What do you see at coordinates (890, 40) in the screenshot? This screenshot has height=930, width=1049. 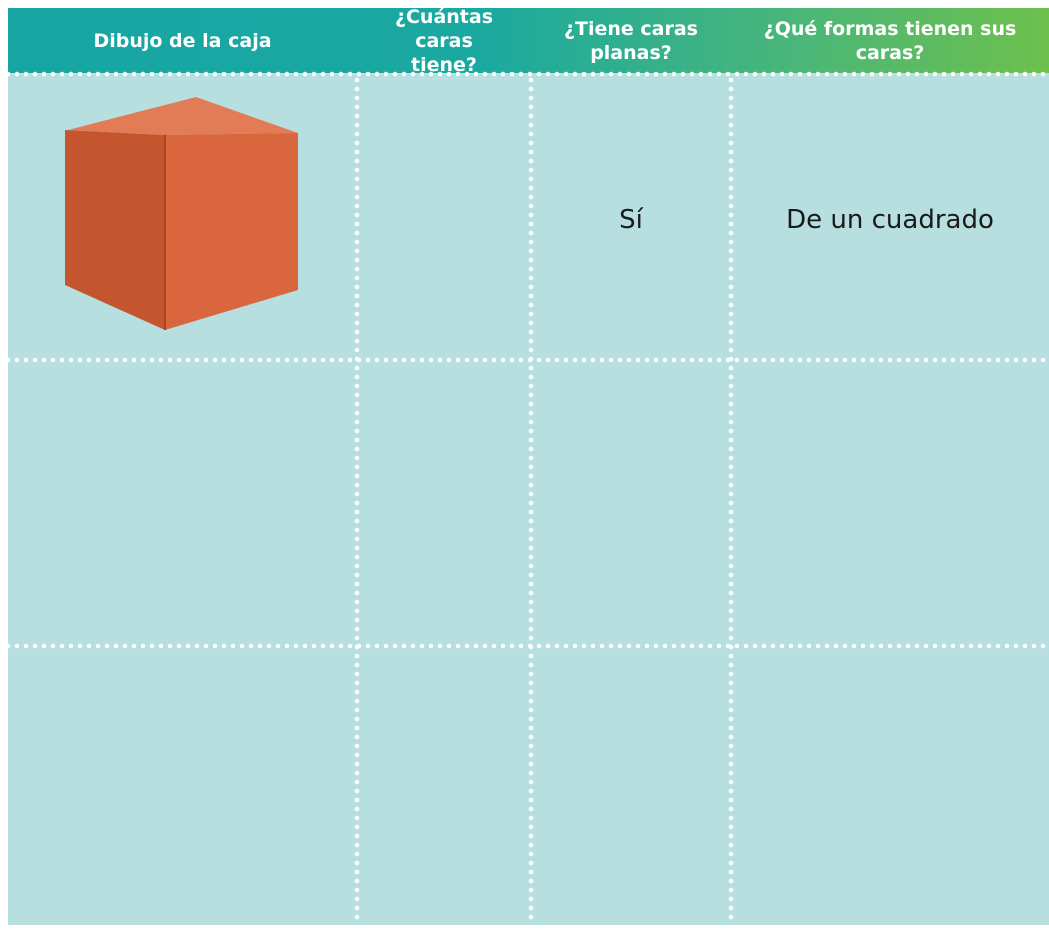 I see `column-header: ¿Qué formas tienen sus caras?` at bounding box center [890, 40].